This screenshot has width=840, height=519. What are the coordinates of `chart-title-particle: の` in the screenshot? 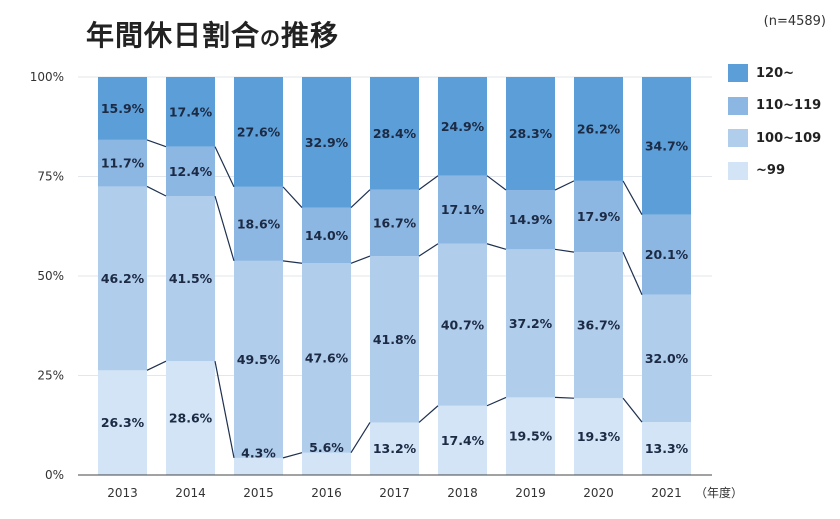 It's located at (271, 38).